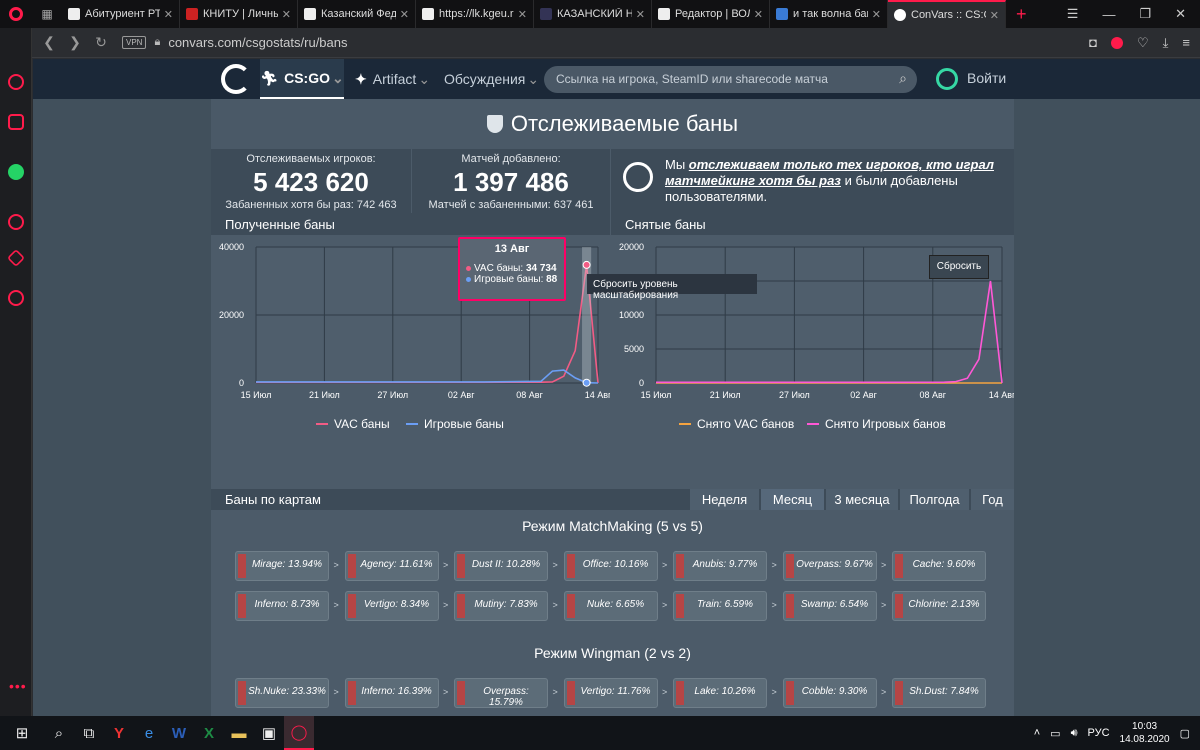 This screenshot has height=750, width=1200. I want to click on volume-icon: 🔊︎, so click(1074, 732).